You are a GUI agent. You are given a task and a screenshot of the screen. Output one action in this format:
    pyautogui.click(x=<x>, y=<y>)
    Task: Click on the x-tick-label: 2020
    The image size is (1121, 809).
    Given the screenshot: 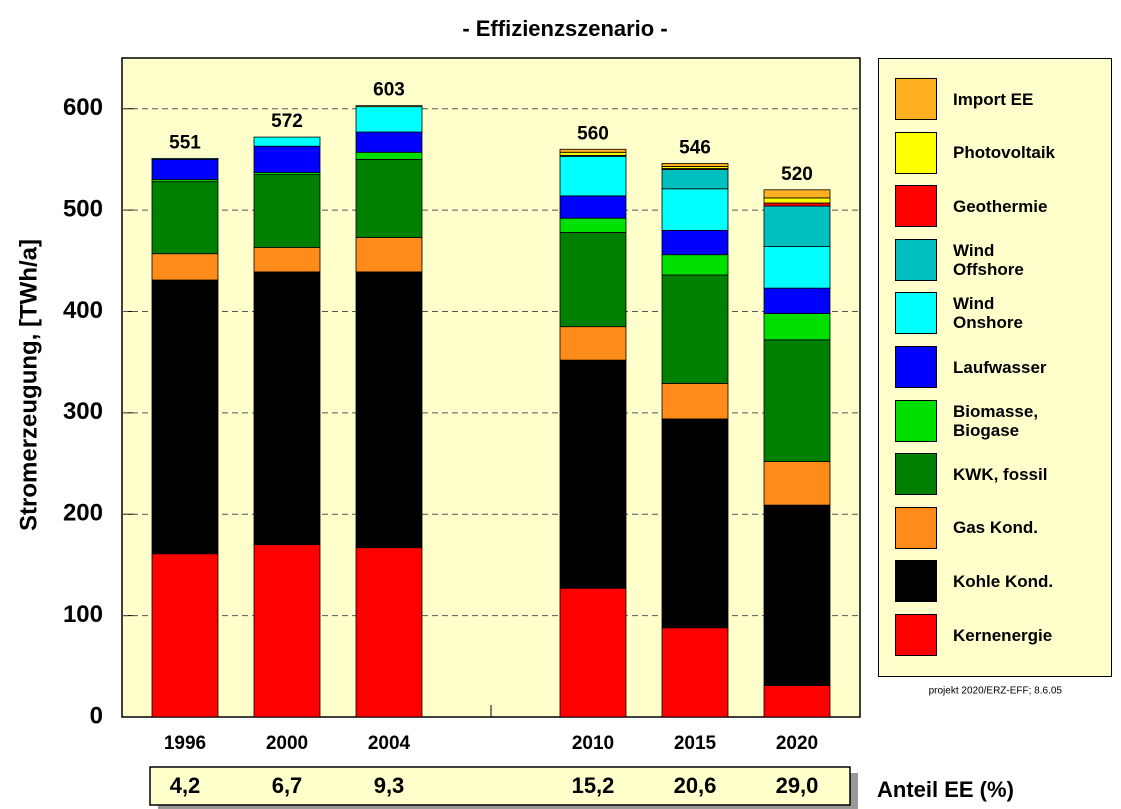 What is the action you would take?
    pyautogui.click(x=797, y=743)
    